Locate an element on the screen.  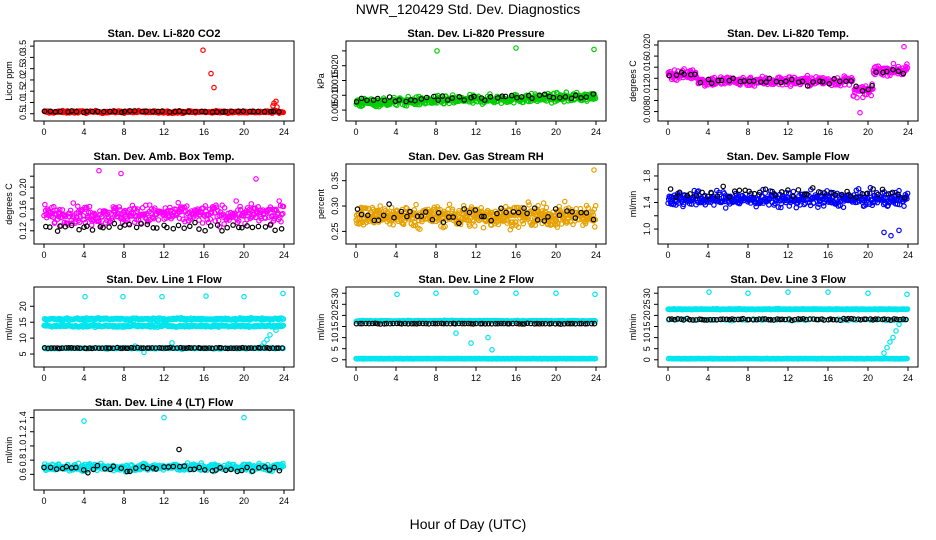
y-axis-label: ml/min is located at coordinates (9, 327).